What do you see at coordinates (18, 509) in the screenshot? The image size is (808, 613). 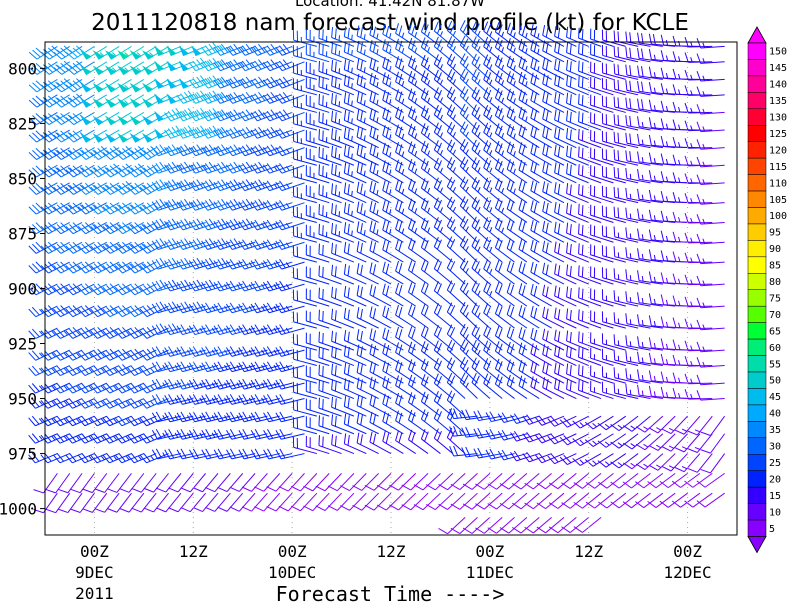 I see `y-tick-label: 1000` at bounding box center [18, 509].